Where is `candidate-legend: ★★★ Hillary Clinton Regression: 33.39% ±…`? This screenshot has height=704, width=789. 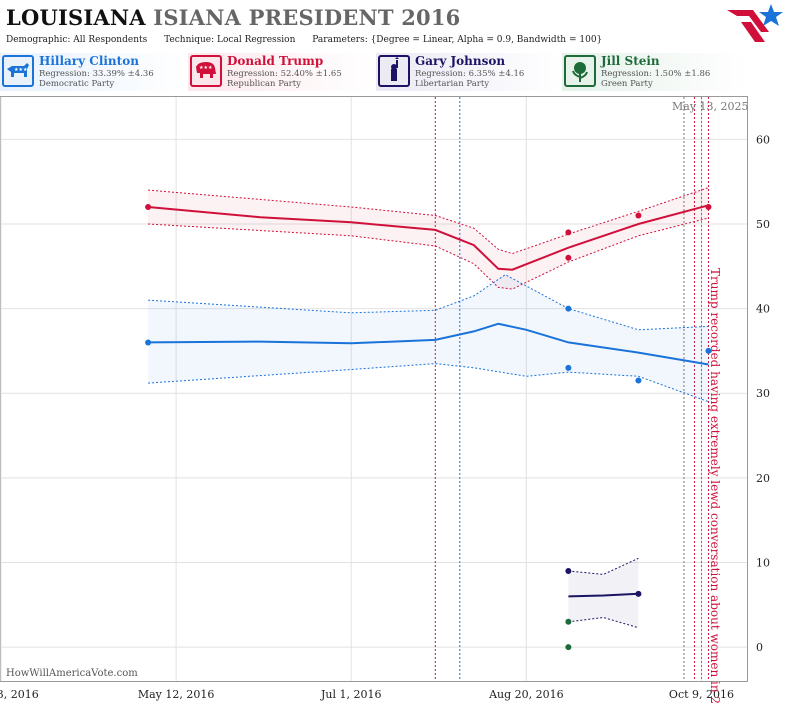 candidate-legend: ★★★ Hillary Clinton Regression: 33.39% ±… is located at coordinates (394, 73).